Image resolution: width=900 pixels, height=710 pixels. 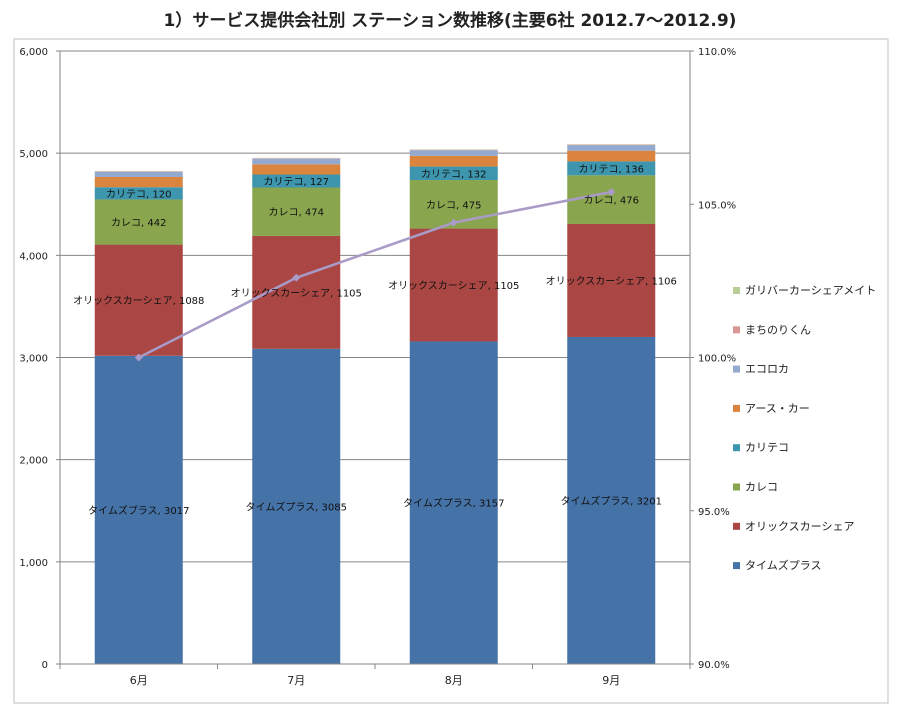 I want to click on data-label: カレコ, 474, so click(x=296, y=213).